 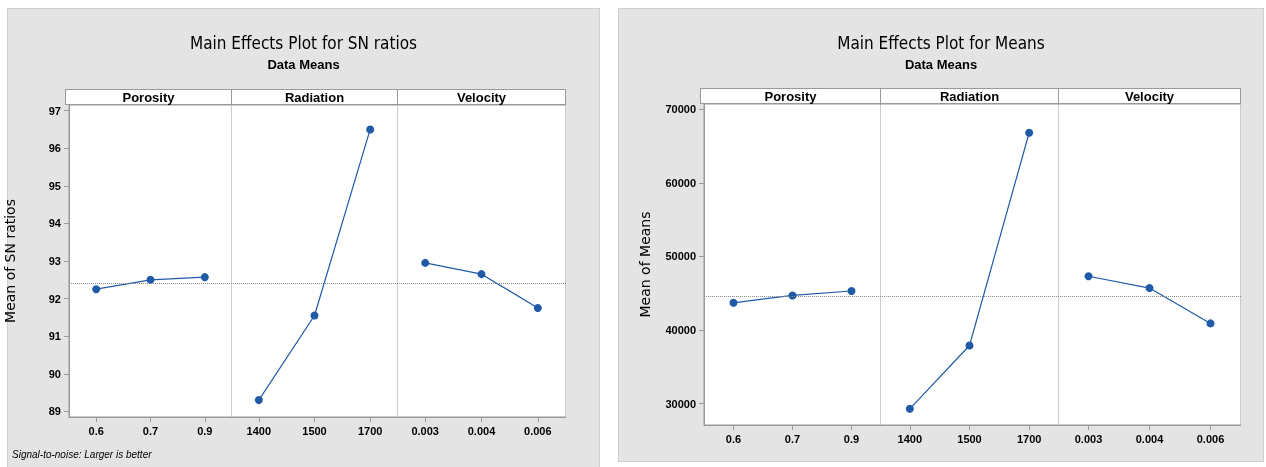 I want to click on y-axis-title: Mean of Means, so click(x=645, y=264).